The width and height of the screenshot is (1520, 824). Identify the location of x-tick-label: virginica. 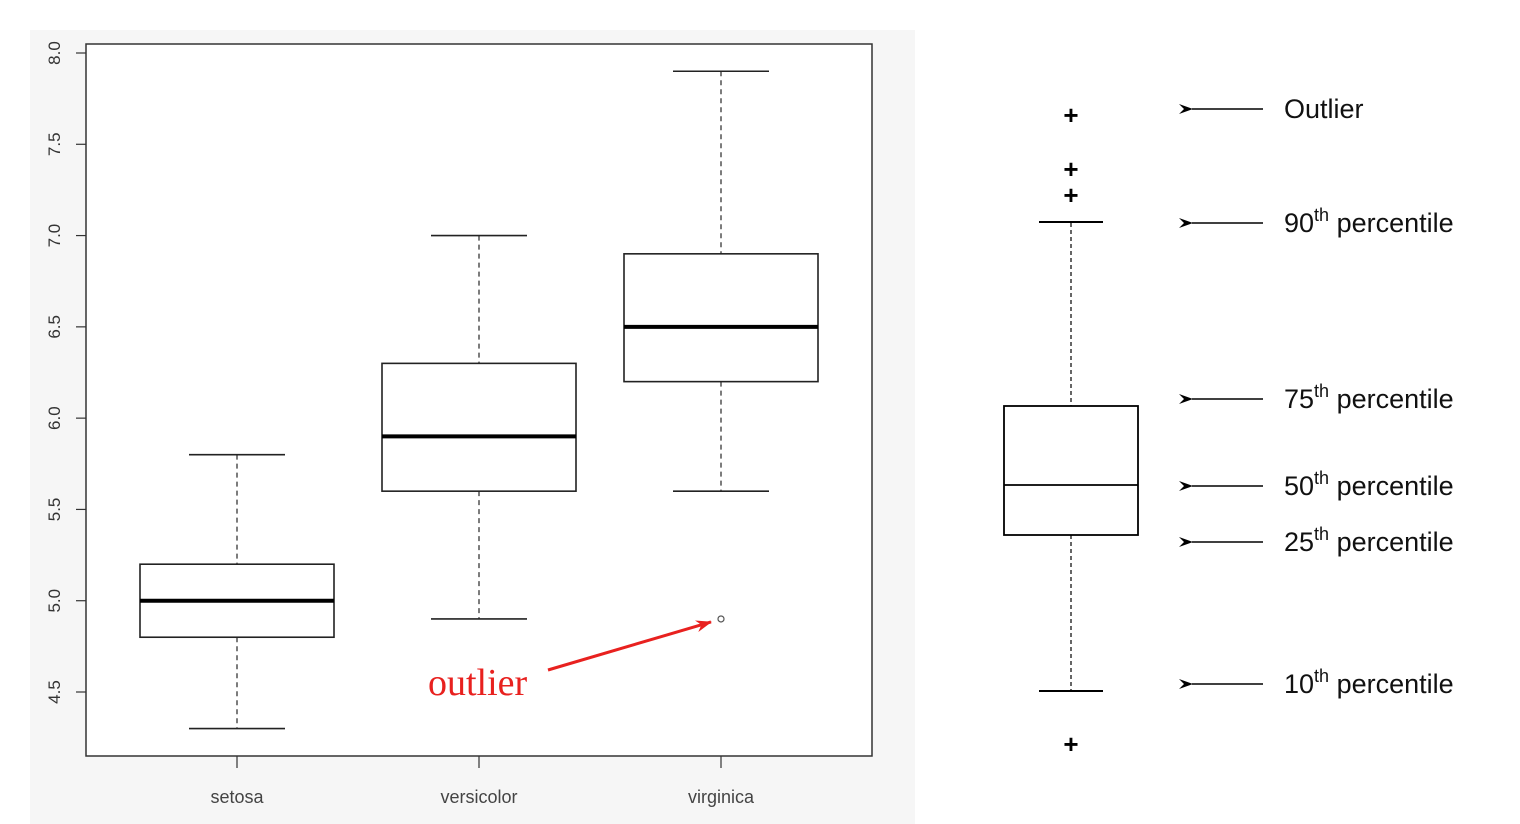
(721, 797).